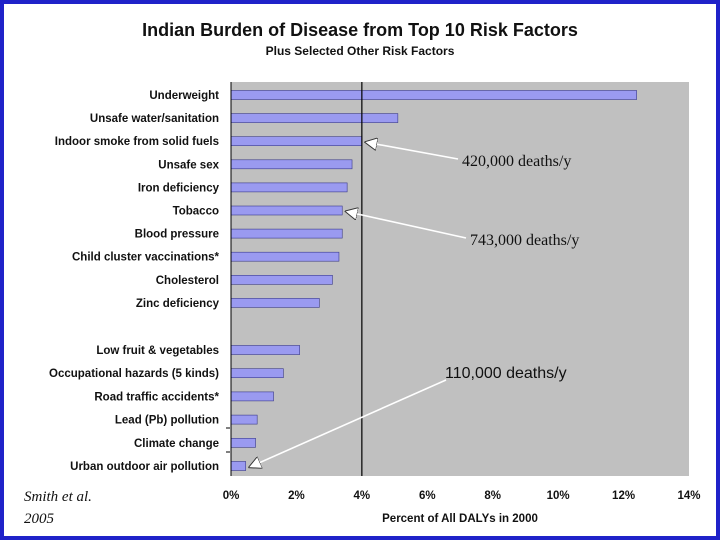 The height and width of the screenshot is (540, 720). I want to click on citation-line-2: 2005, so click(39, 519).